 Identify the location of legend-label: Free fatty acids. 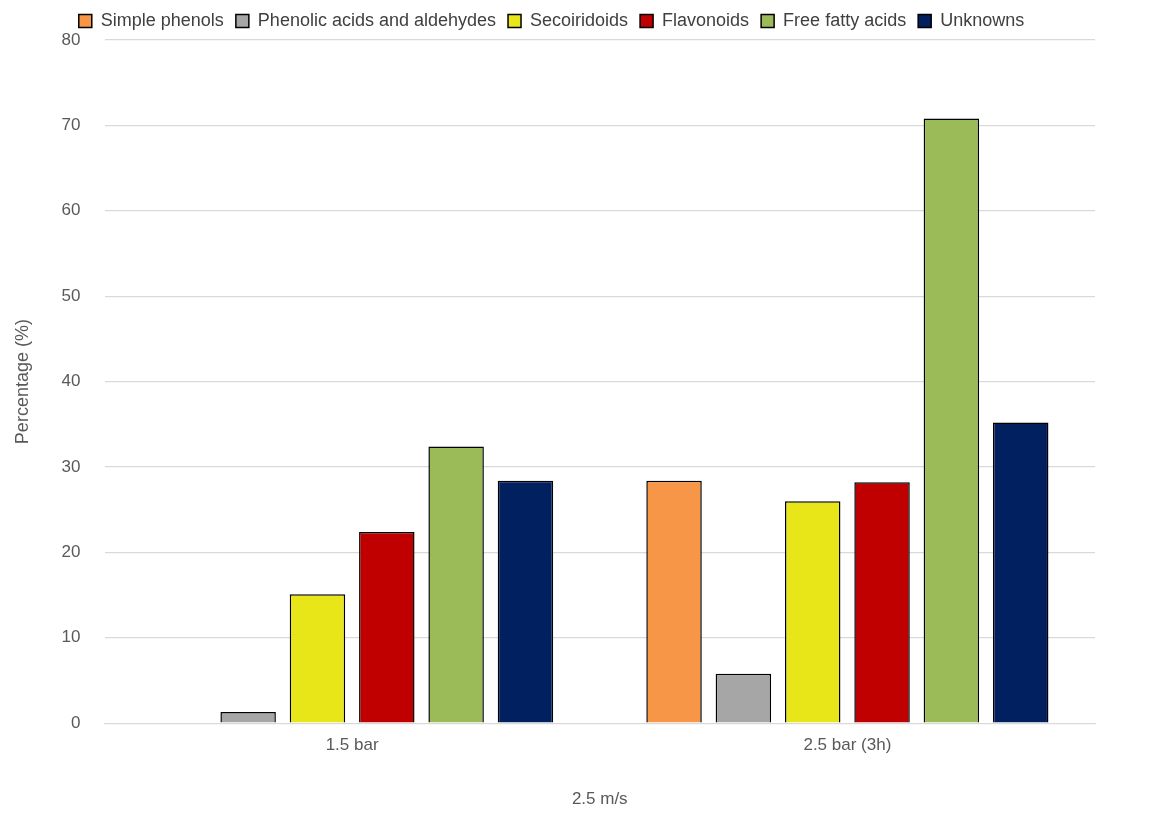
(845, 19).